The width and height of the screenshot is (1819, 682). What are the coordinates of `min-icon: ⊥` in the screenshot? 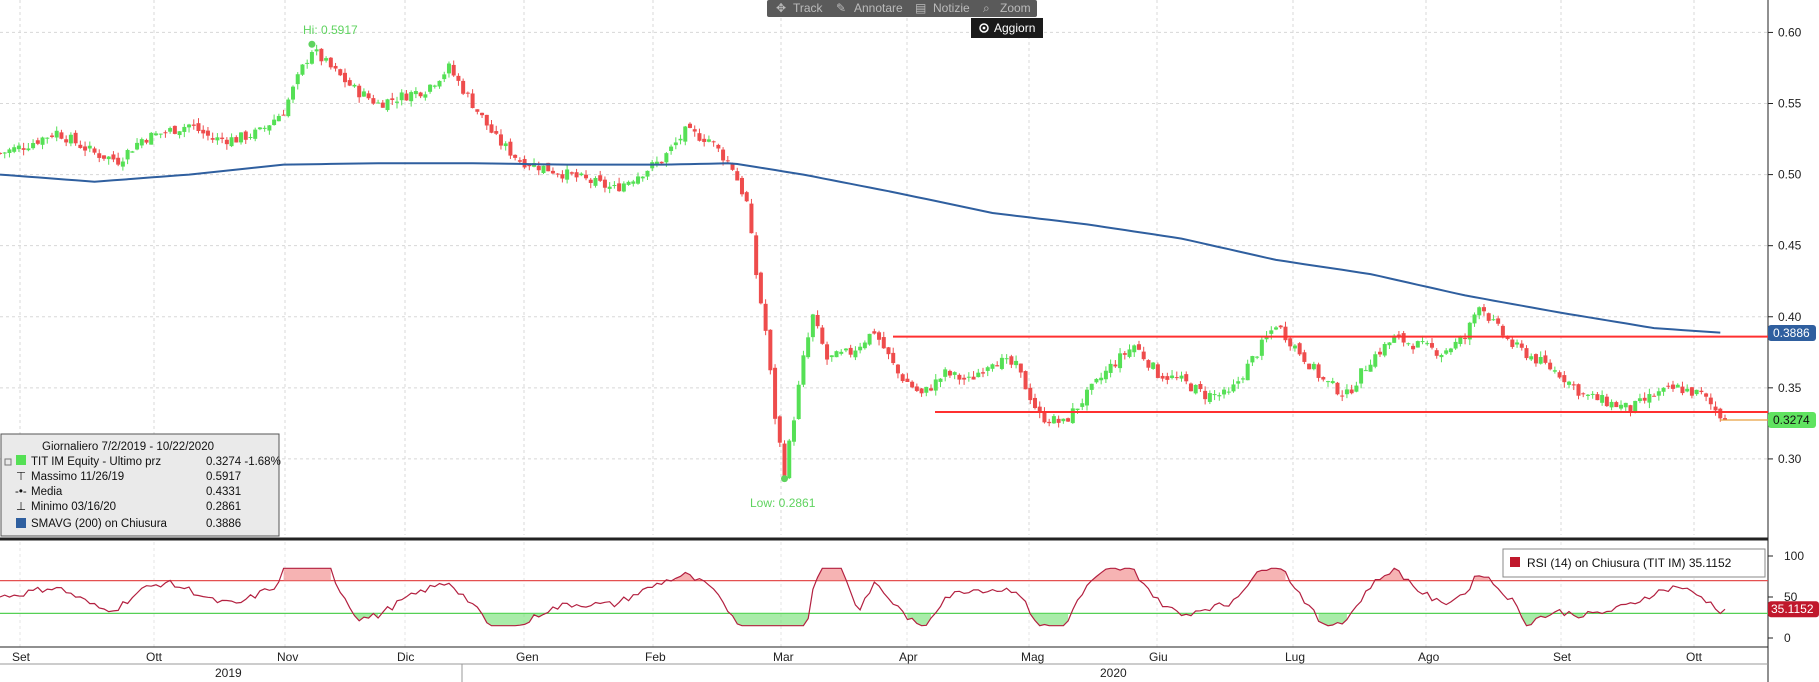 It's located at (21, 507).